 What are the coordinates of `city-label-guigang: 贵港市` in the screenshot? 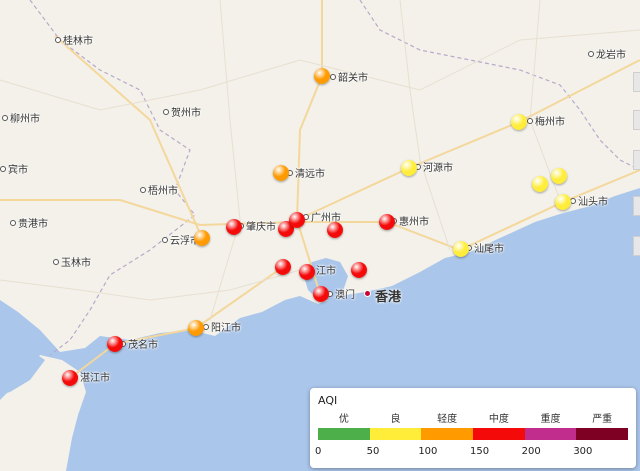 It's located at (29, 225).